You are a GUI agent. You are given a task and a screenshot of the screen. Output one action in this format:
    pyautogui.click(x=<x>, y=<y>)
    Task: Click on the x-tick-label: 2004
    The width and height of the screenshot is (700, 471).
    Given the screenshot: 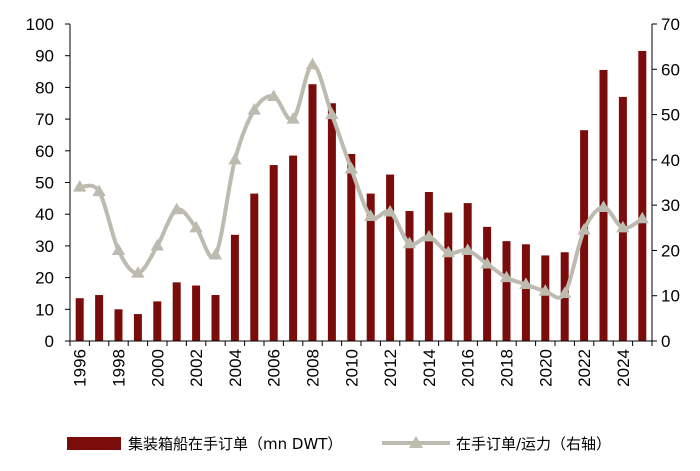 What is the action you would take?
    pyautogui.click(x=235, y=368)
    